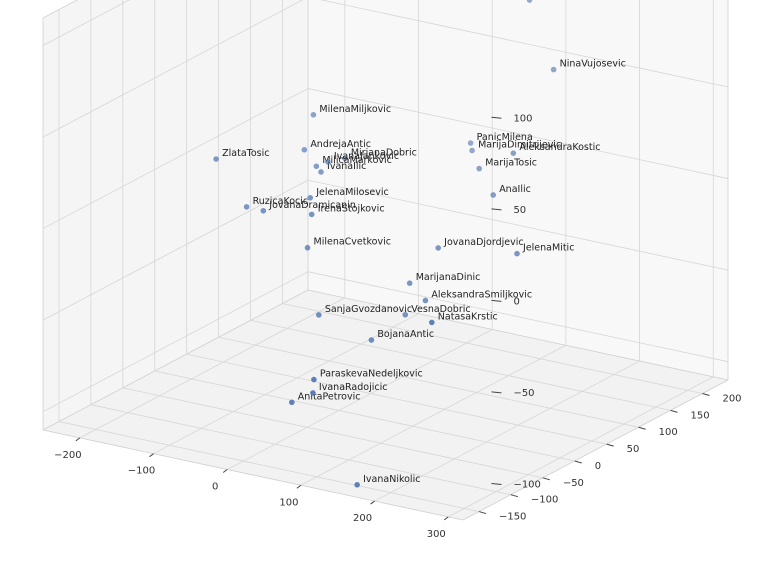 Image resolution: width=768 pixels, height=561 pixels. What do you see at coordinates (440, 309) in the screenshot?
I see `point-label: VesnaDobric` at bounding box center [440, 309].